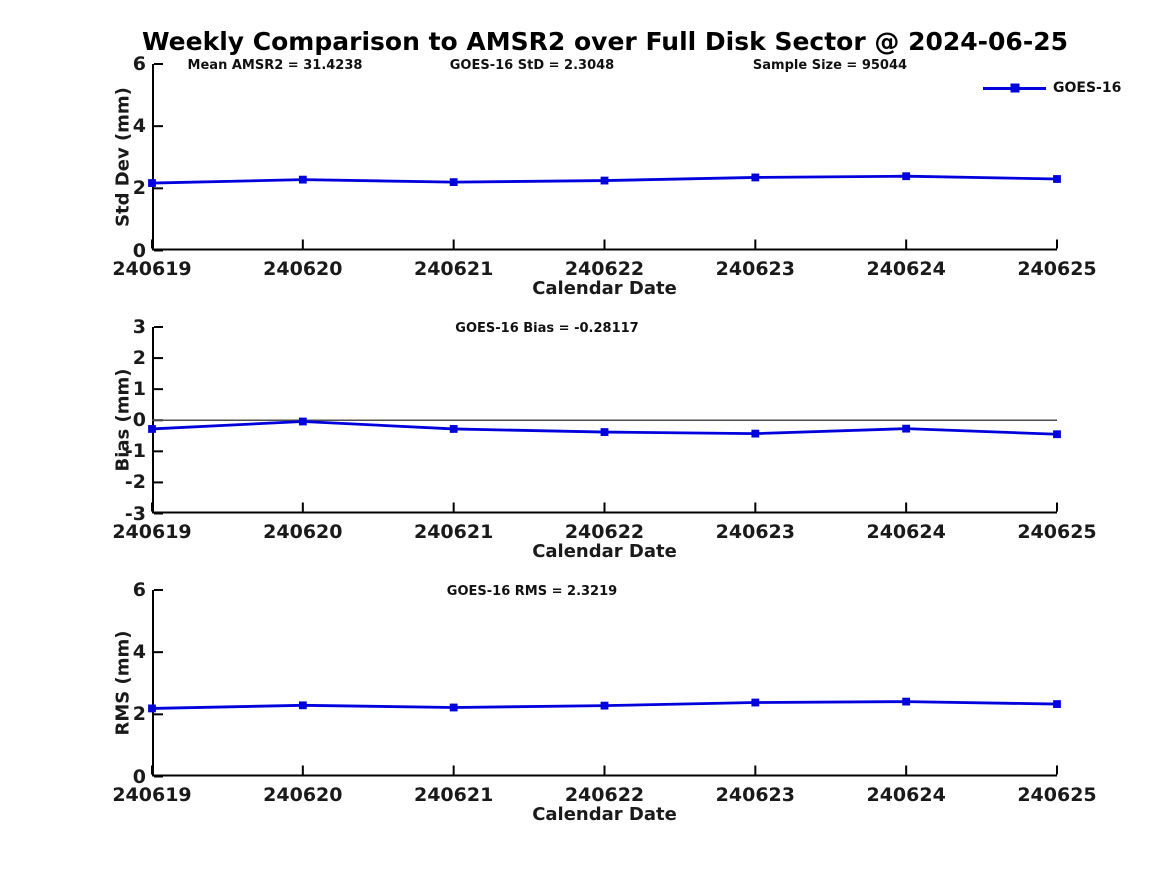  Describe the element at coordinates (135, 482) in the screenshot. I see `y-tick-label: -2` at that location.